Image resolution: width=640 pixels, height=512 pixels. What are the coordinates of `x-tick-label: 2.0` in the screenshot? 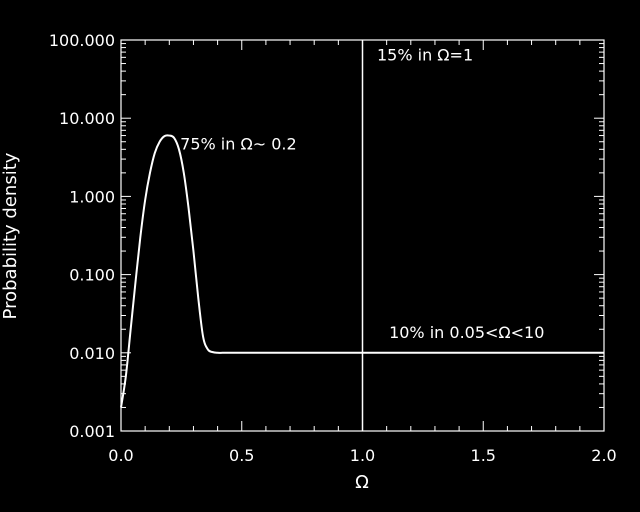 It's located at (603, 455).